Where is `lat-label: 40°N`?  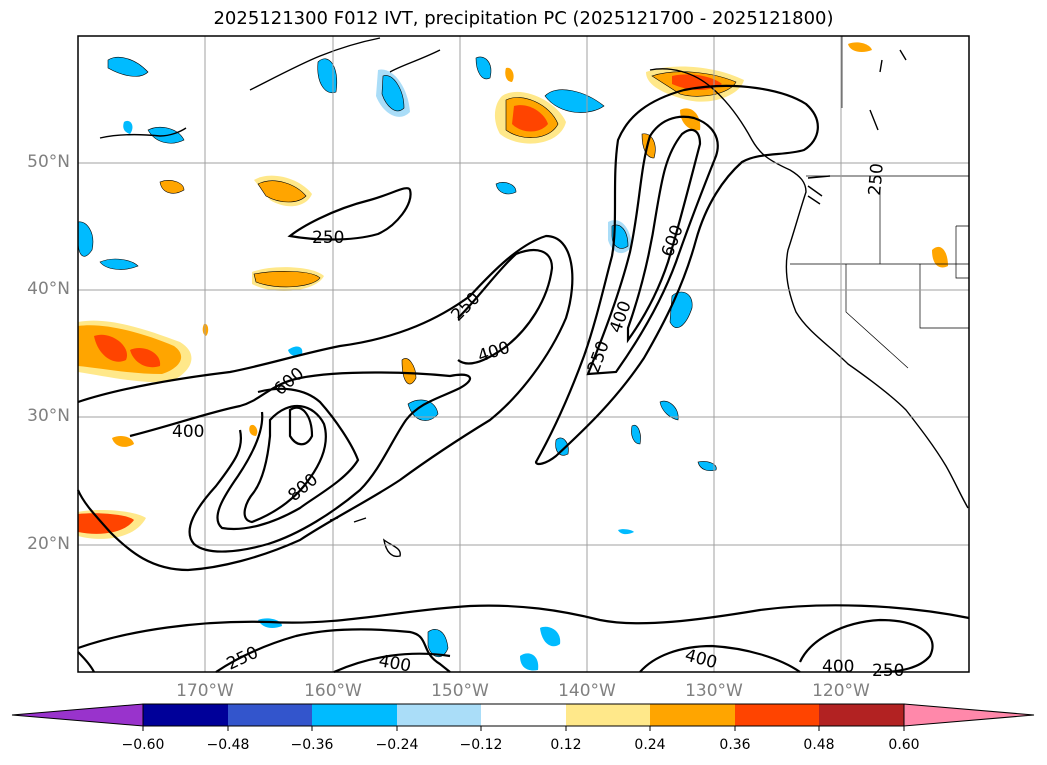
lat-label: 40°N is located at coordinates (48, 289).